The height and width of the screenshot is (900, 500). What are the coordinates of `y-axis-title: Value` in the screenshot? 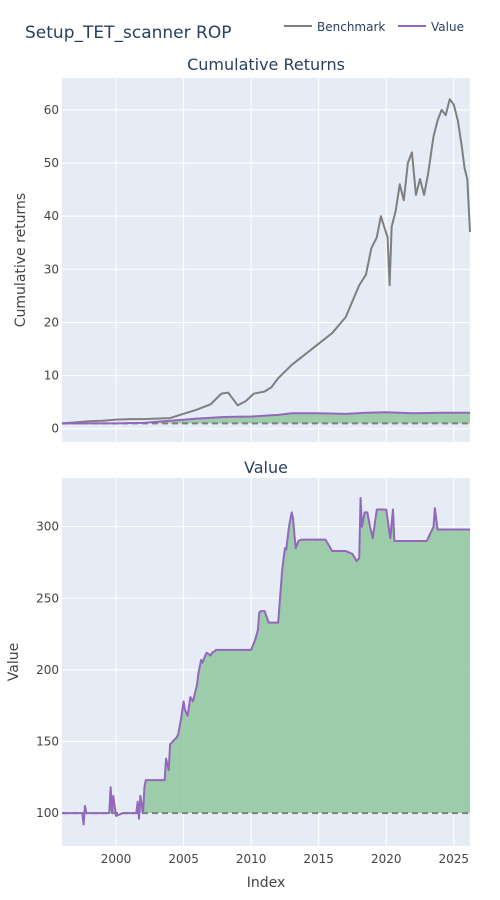 It's located at (14, 662).